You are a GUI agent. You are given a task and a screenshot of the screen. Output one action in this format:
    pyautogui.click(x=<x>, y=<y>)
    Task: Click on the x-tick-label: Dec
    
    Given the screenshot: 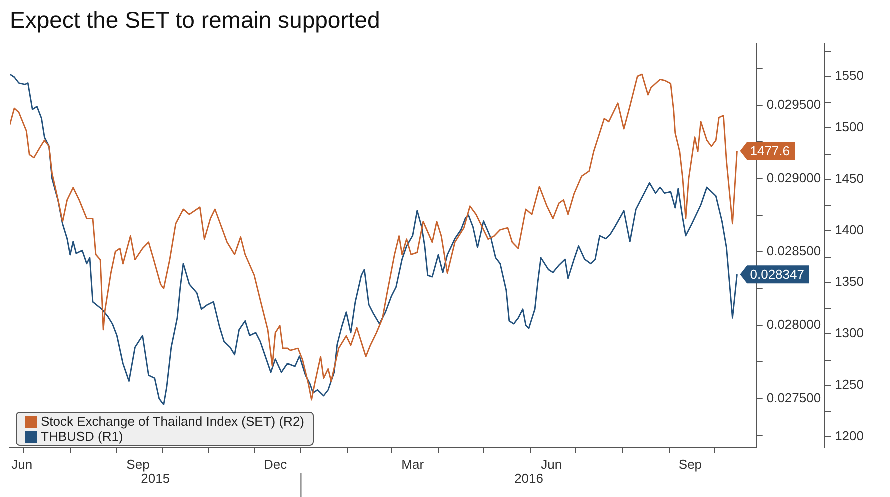 What is the action you would take?
    pyautogui.click(x=276, y=464)
    